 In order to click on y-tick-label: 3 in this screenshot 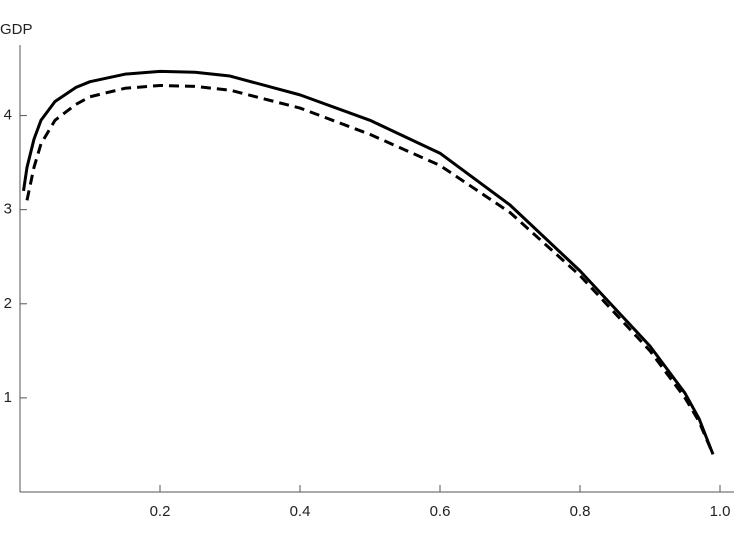, I will do `click(8, 209)`.